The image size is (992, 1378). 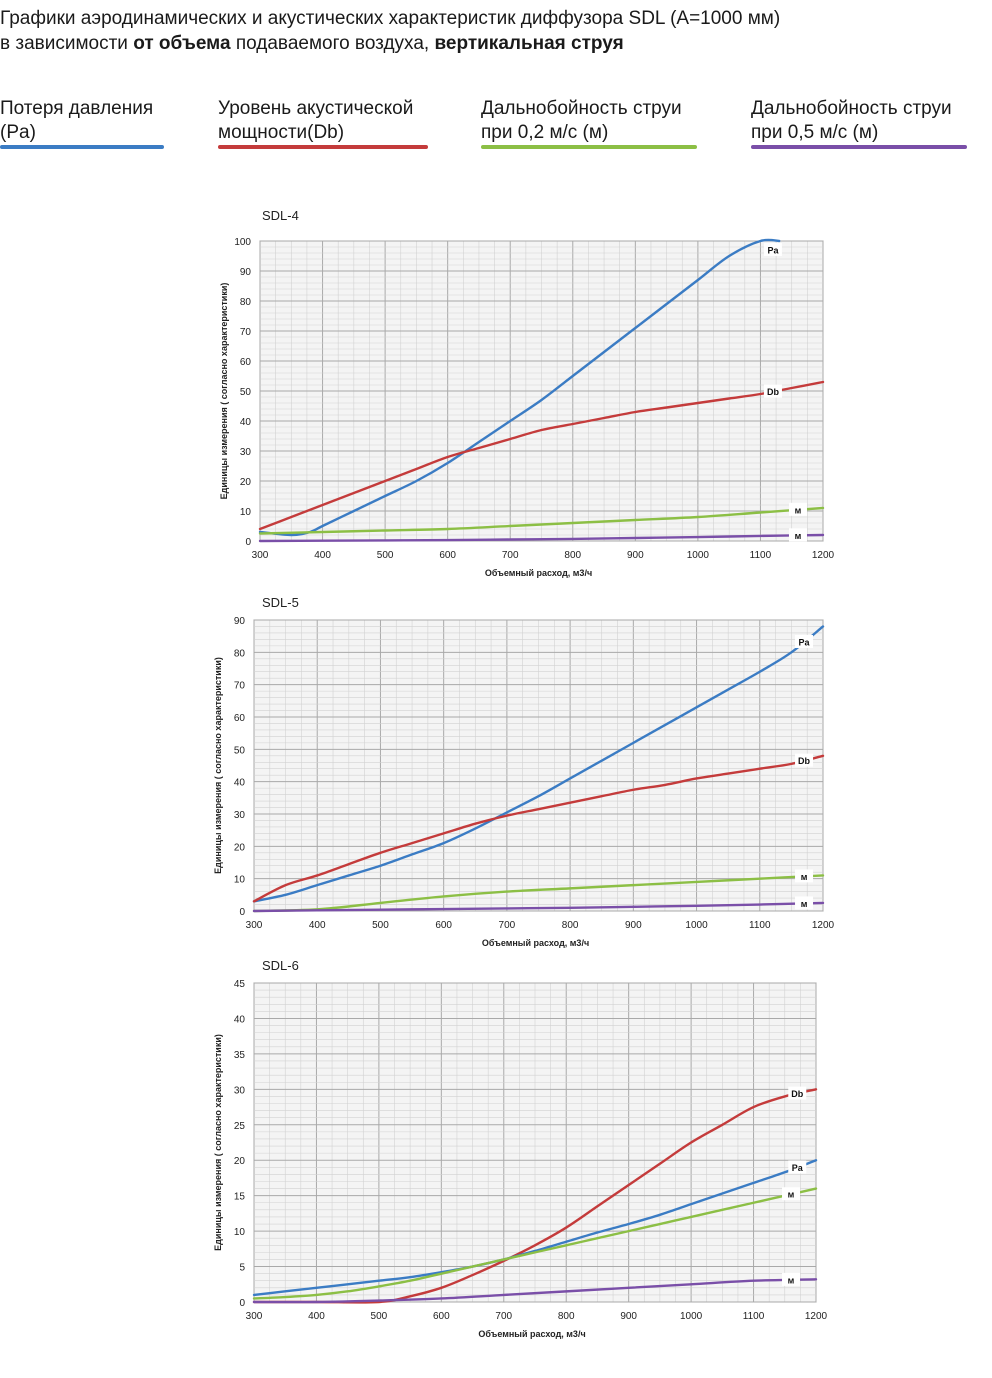 I want to click on y-tick-label: 90, so click(x=240, y=621).